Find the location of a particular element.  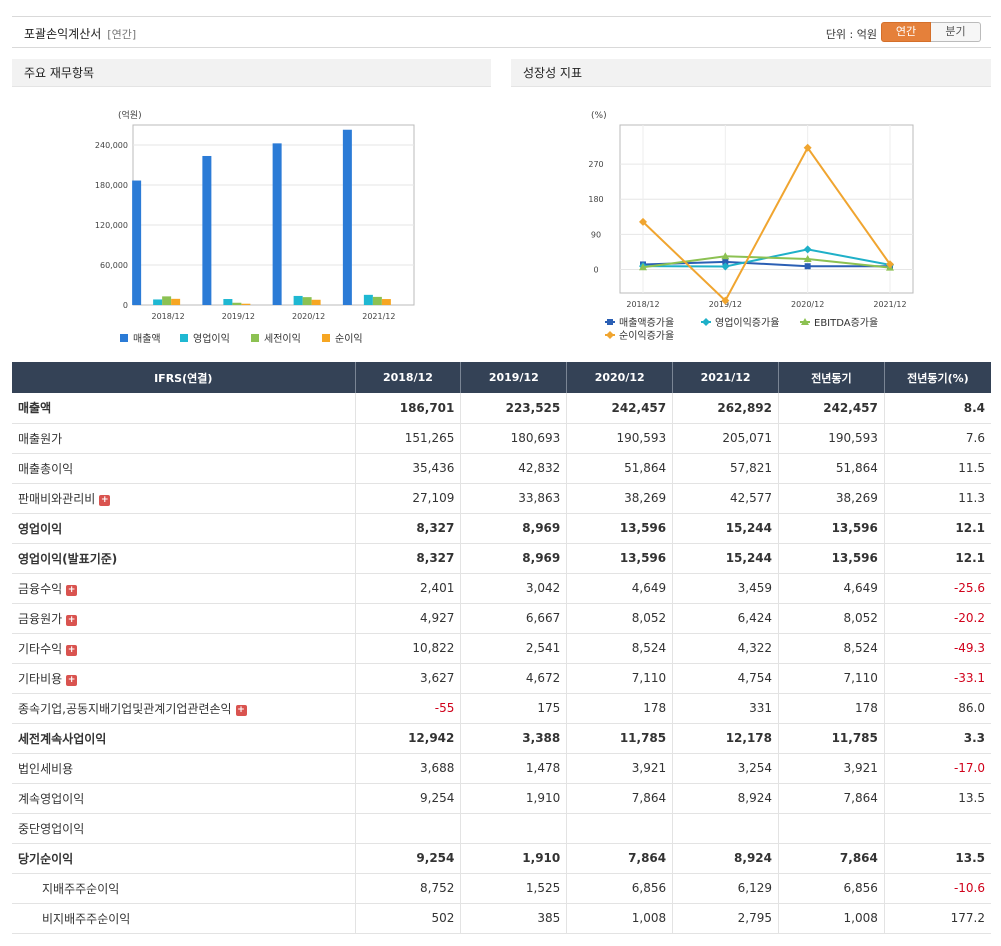

table-cell: 331 is located at coordinates (725, 708).